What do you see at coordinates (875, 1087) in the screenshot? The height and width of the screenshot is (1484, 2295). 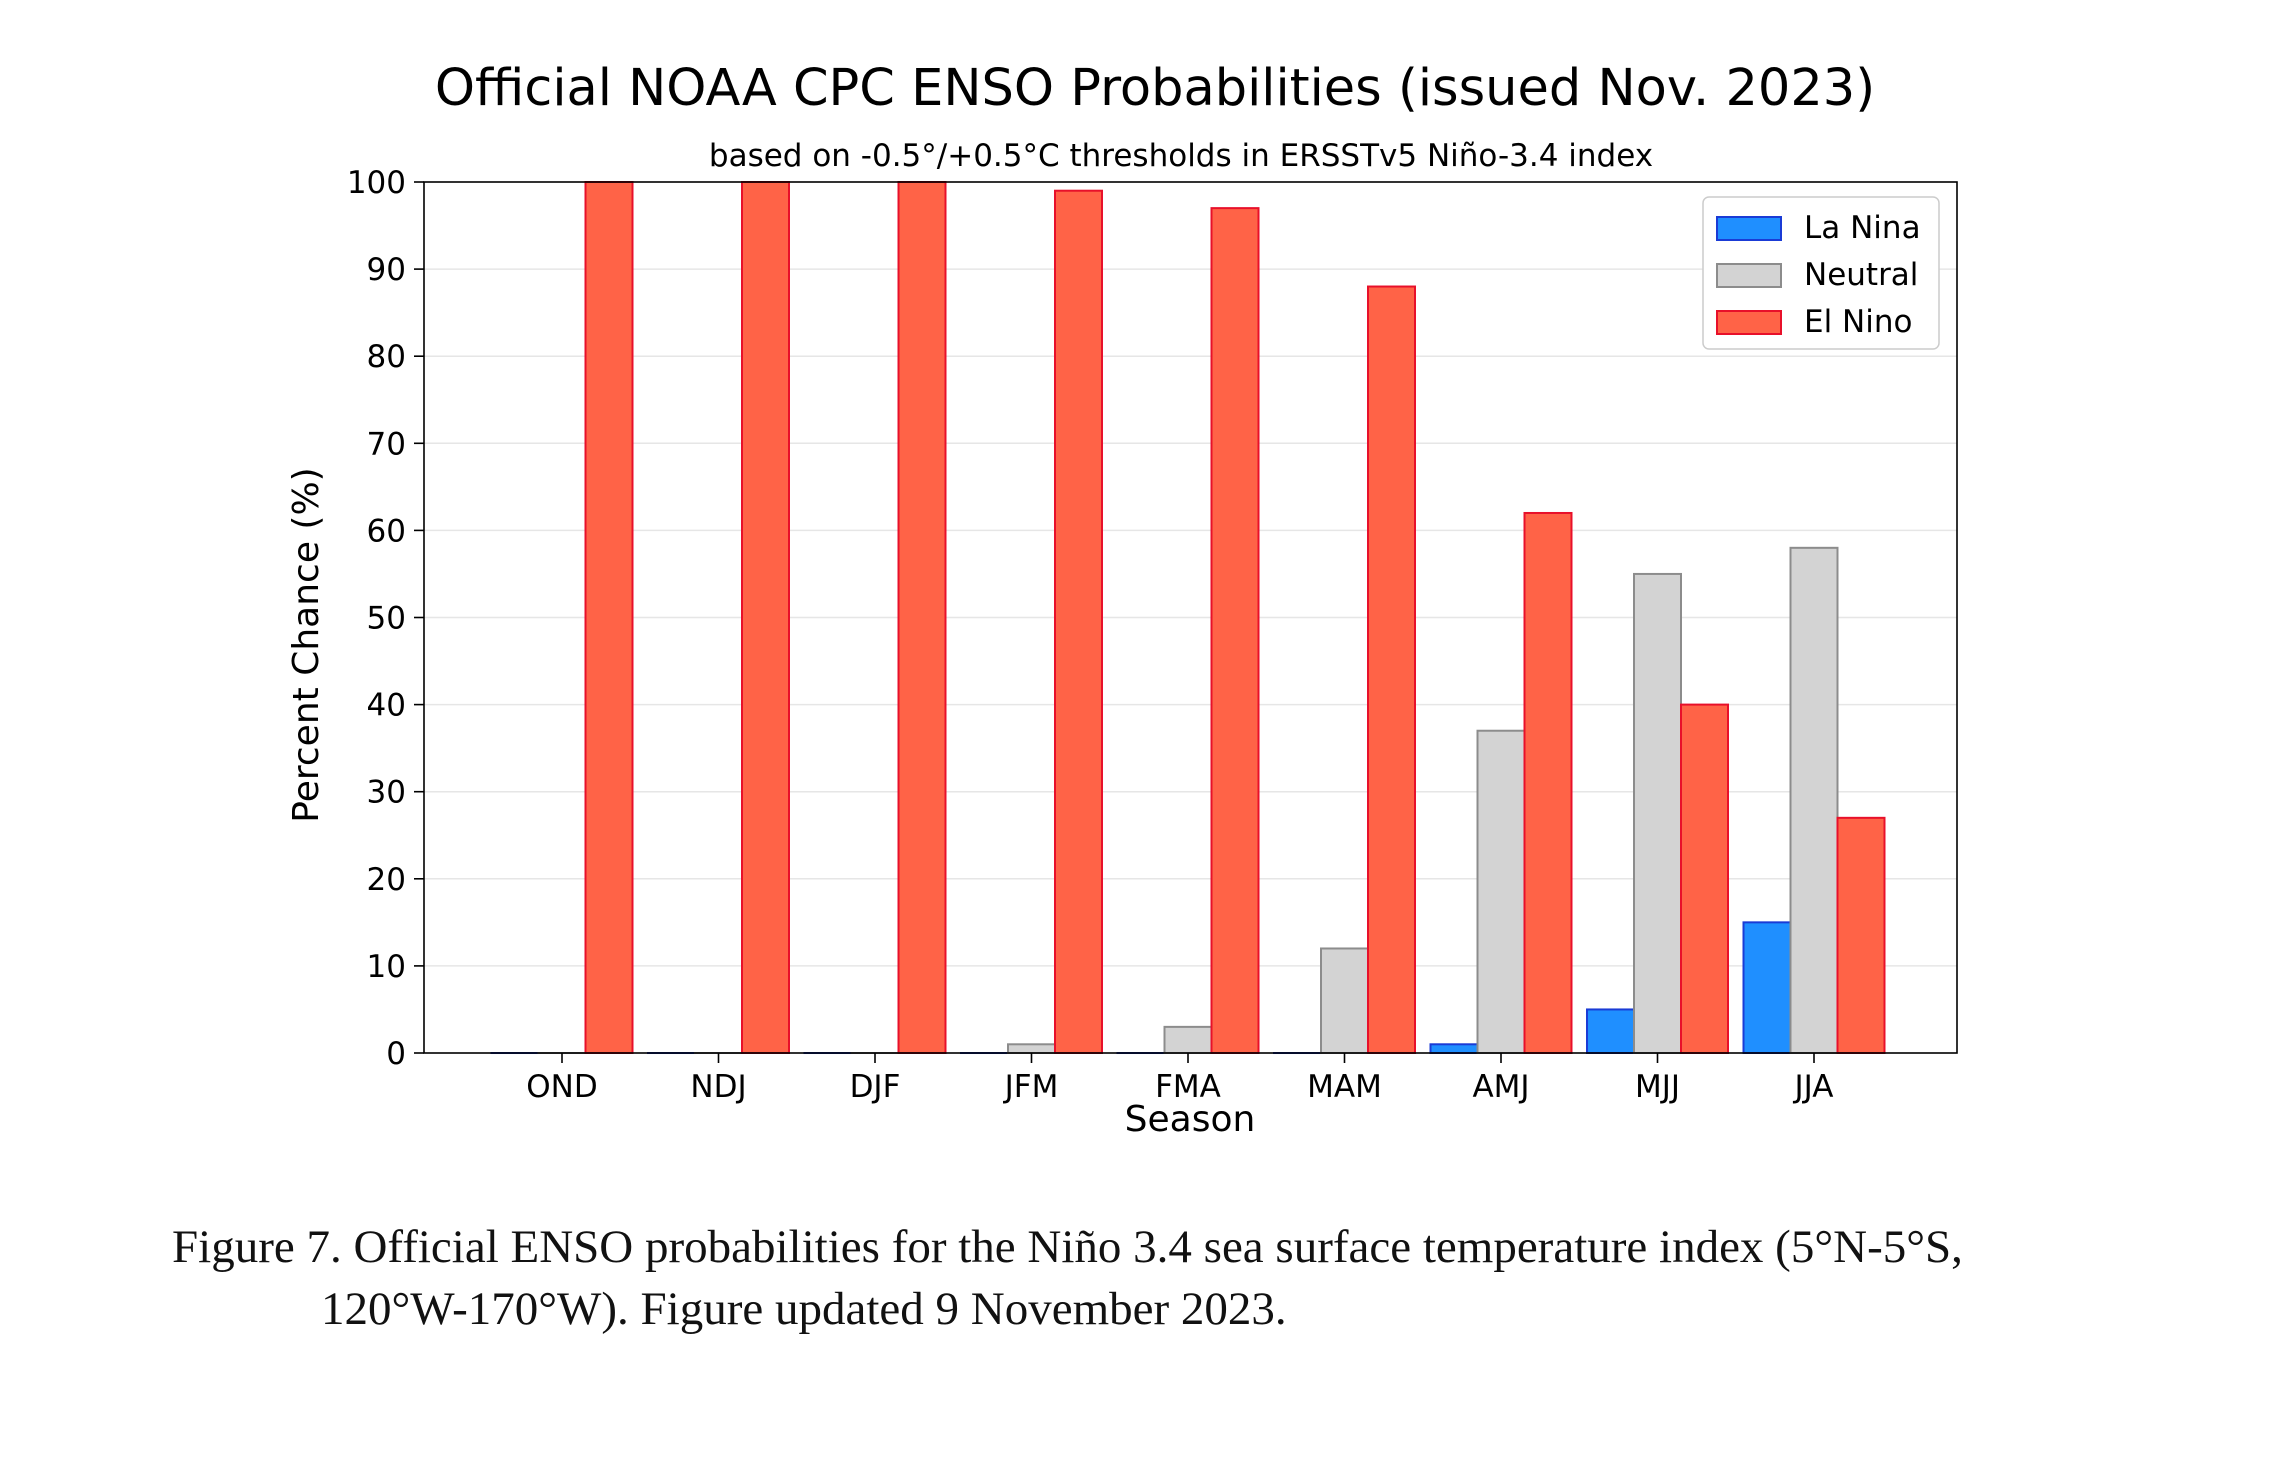 I see `x-tick-label: DJF` at bounding box center [875, 1087].